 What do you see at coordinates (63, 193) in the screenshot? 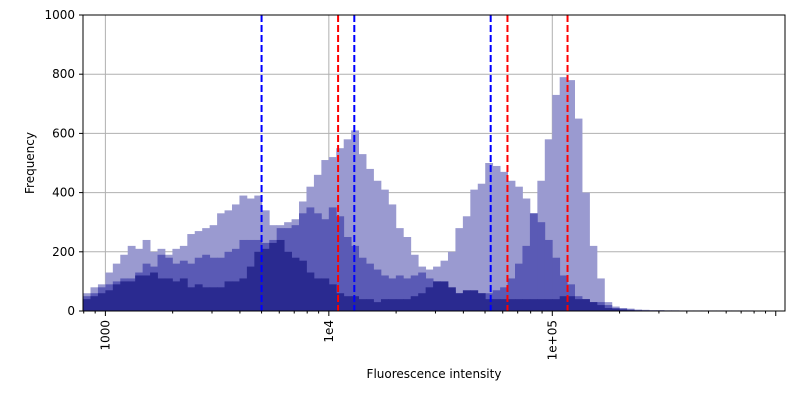
I see `y-tick-label: 400` at bounding box center [63, 193].